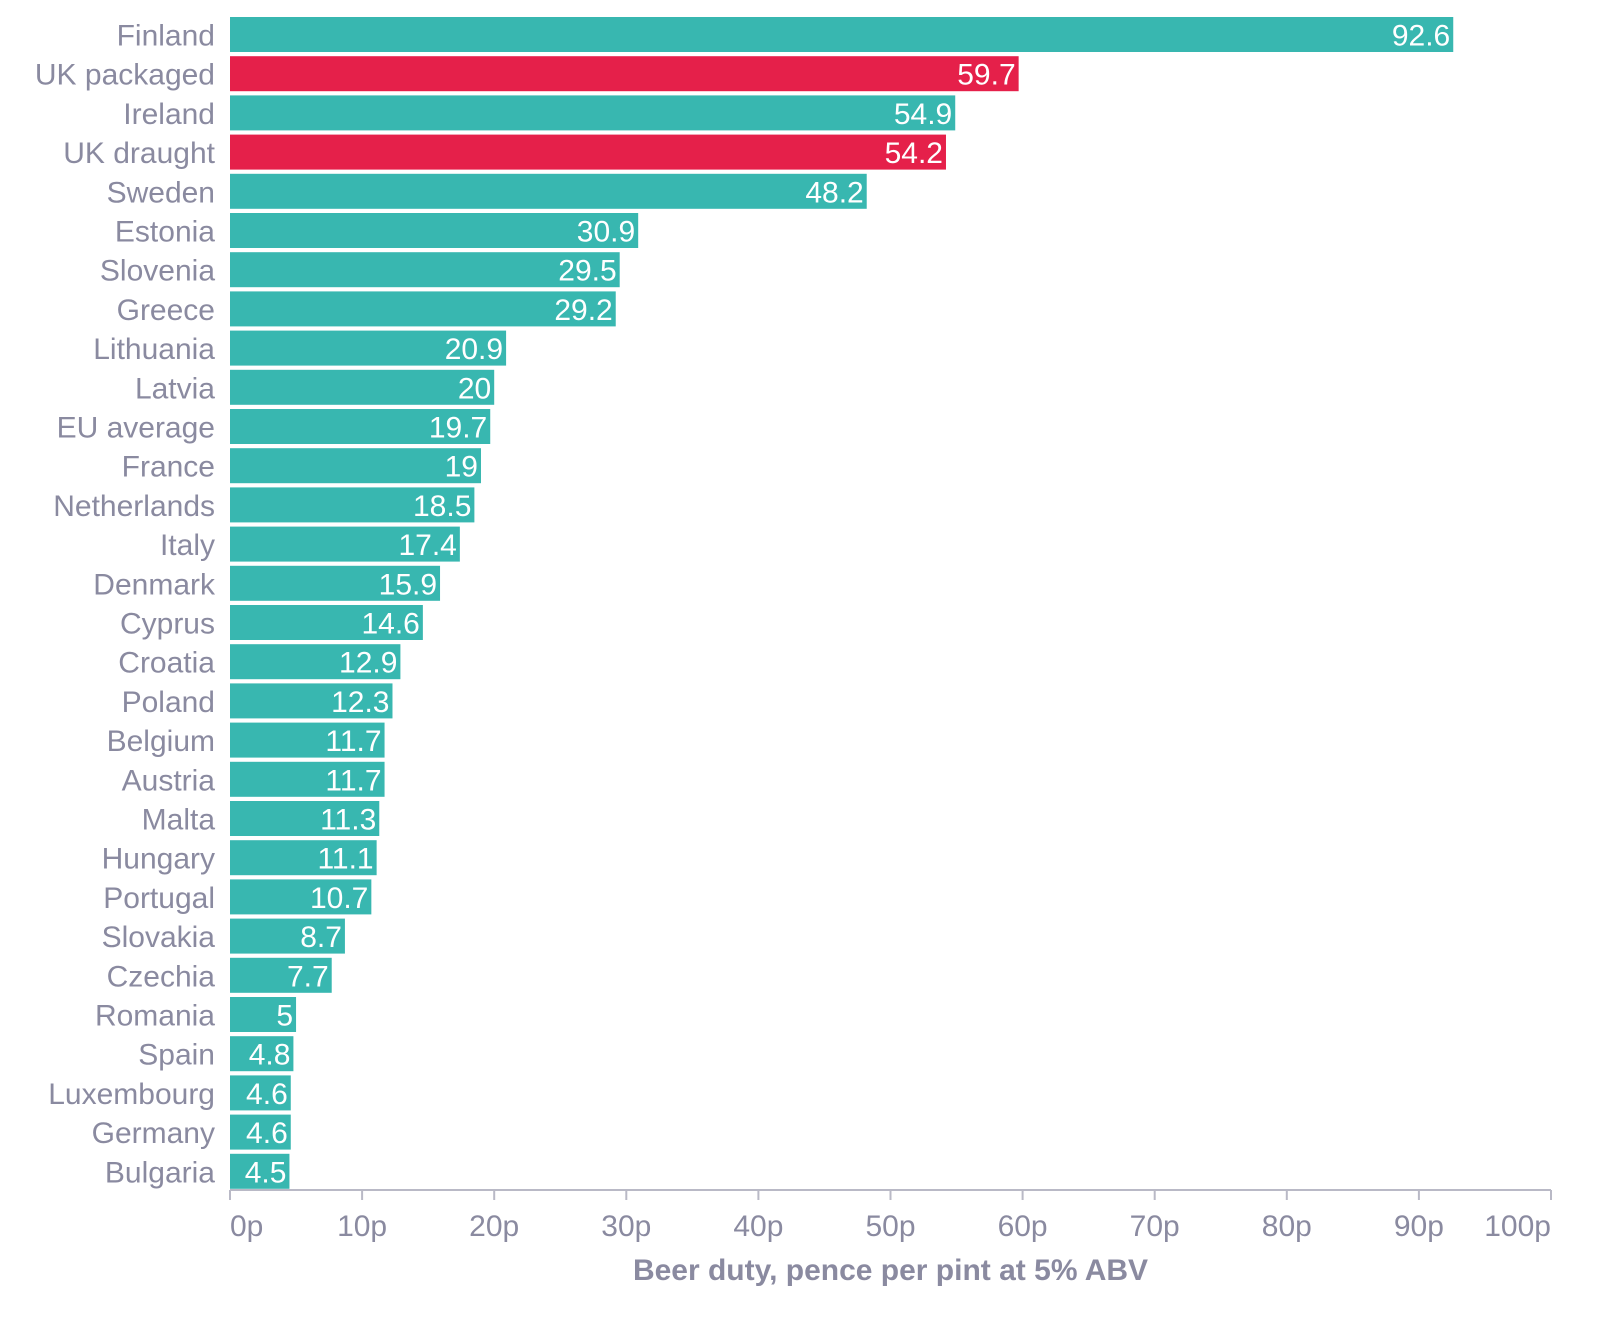 The height and width of the screenshot is (1326, 1602). What do you see at coordinates (368, 663) in the screenshot?
I see `bar-value-label: 12.9` at bounding box center [368, 663].